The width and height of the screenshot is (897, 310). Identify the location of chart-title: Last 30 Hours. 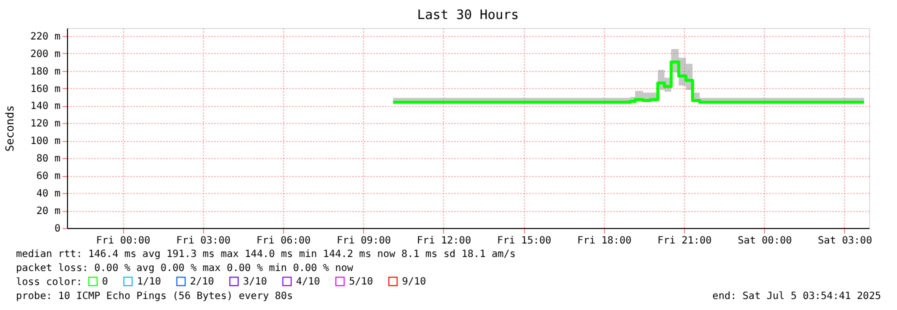
(468, 15).